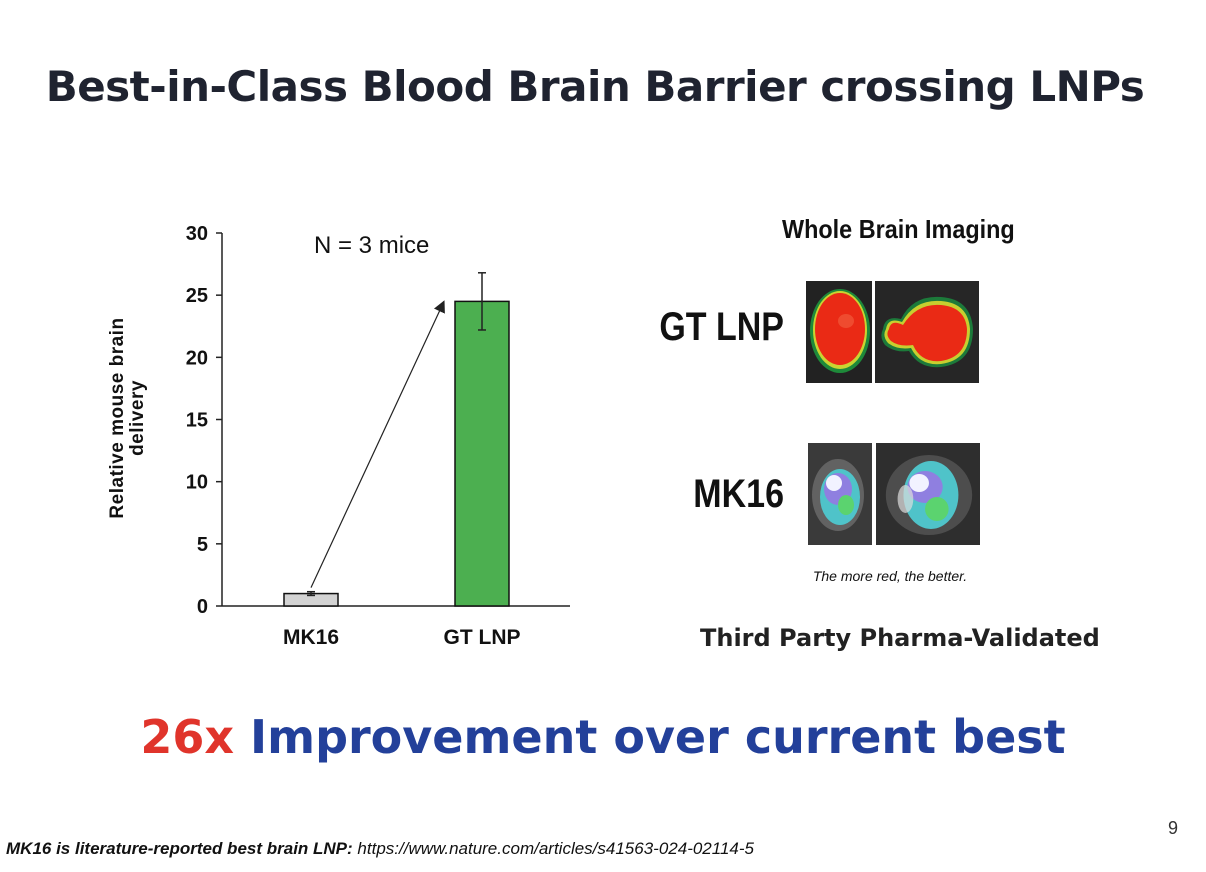 This screenshot has width=1206, height=872. What do you see at coordinates (197, 234) in the screenshot?
I see `y-tick-label: 30` at bounding box center [197, 234].